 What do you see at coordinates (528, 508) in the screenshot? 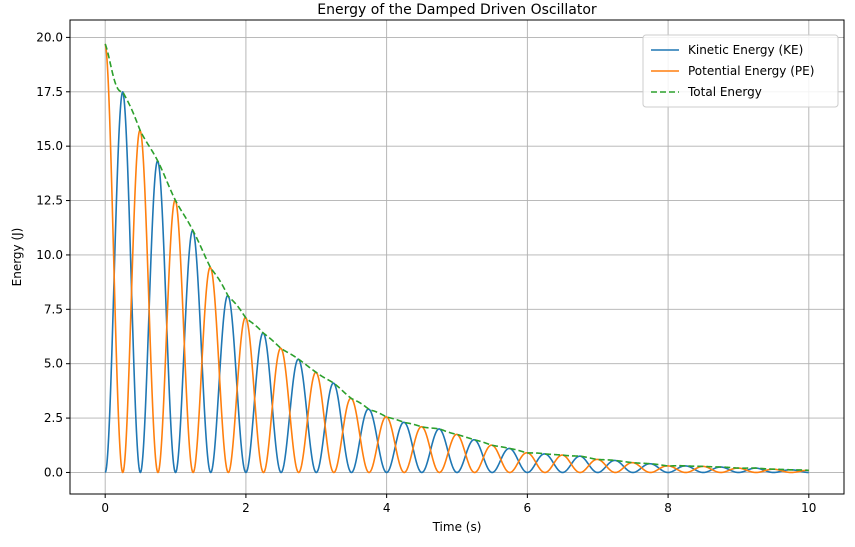
I see `x-tick-label: 6` at bounding box center [528, 508].